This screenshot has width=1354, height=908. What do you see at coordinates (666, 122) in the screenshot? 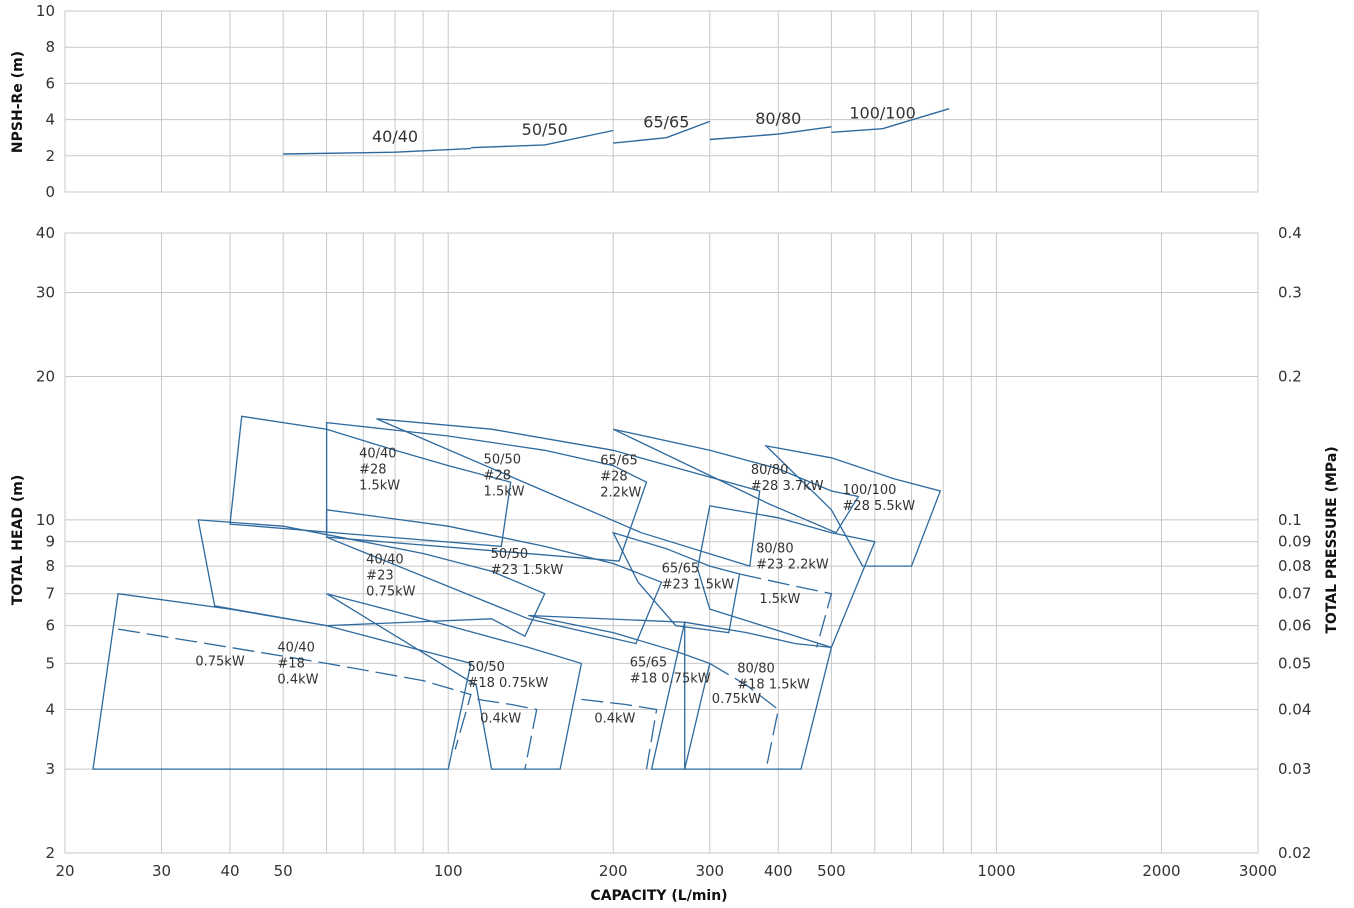
I see `npsh-curve-label: 65/65` at bounding box center [666, 122].